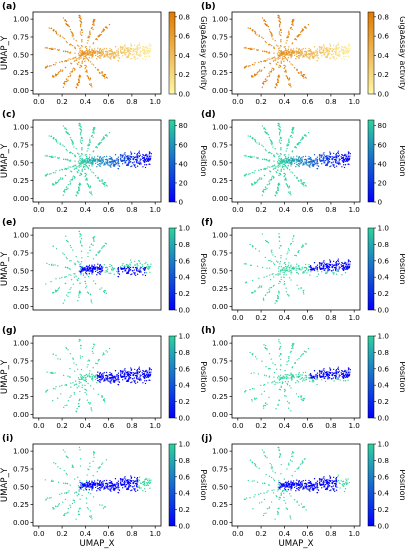 This screenshot has height=550, width=405. I want to click on colorbar-label: Position, so click(401, 160).